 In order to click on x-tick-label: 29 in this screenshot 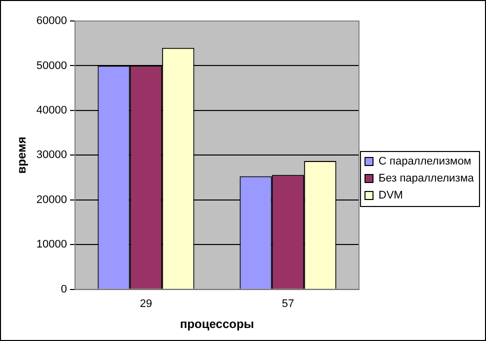, I will do `click(146, 304)`.